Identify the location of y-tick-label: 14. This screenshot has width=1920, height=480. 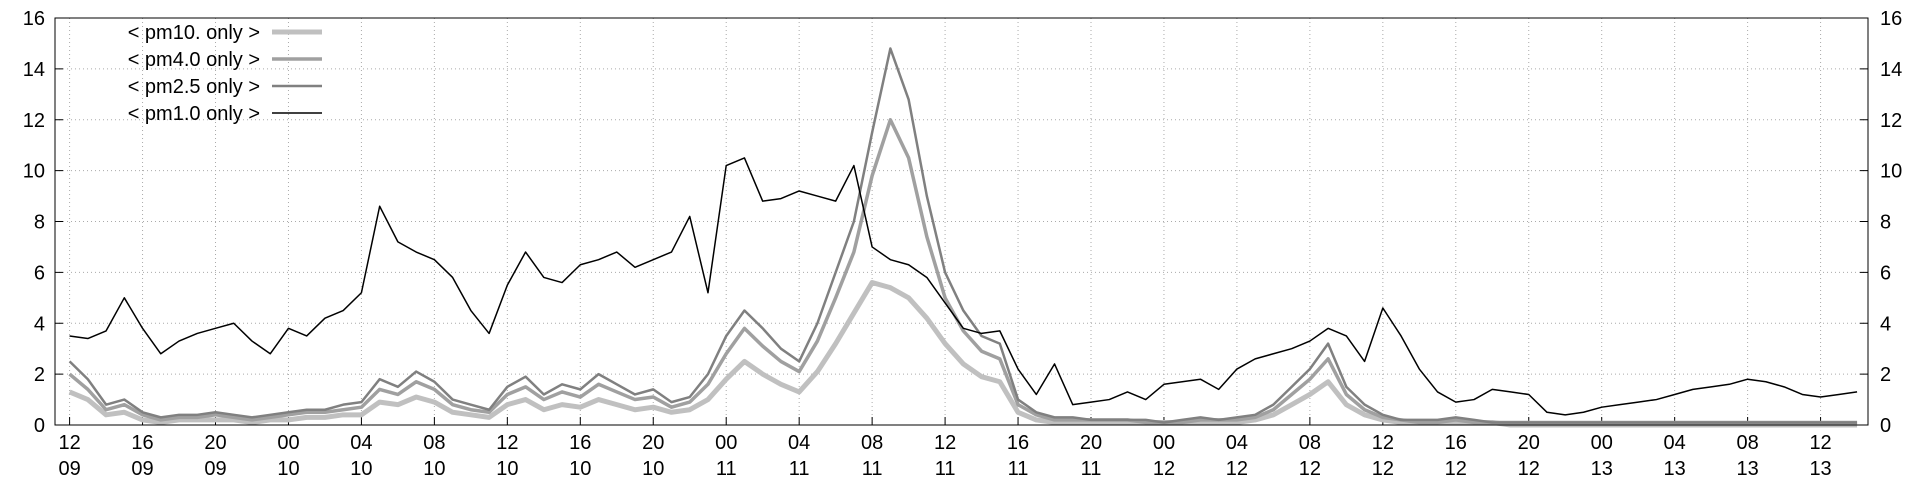
(34, 70).